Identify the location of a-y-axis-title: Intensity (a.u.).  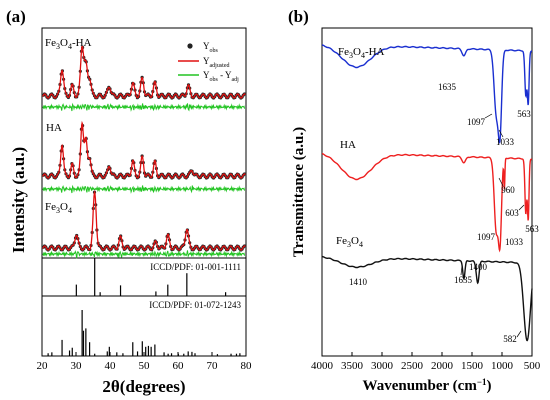
(18, 200).